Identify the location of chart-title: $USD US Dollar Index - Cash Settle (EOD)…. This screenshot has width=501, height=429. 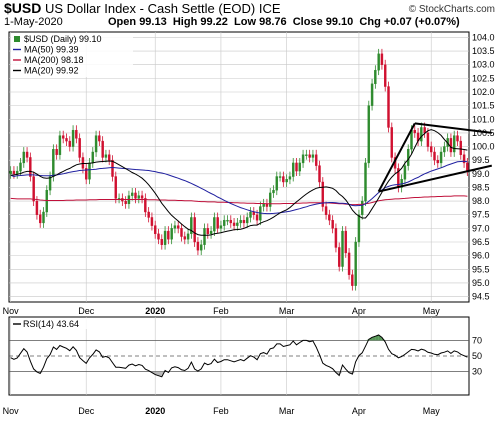
(142, 8).